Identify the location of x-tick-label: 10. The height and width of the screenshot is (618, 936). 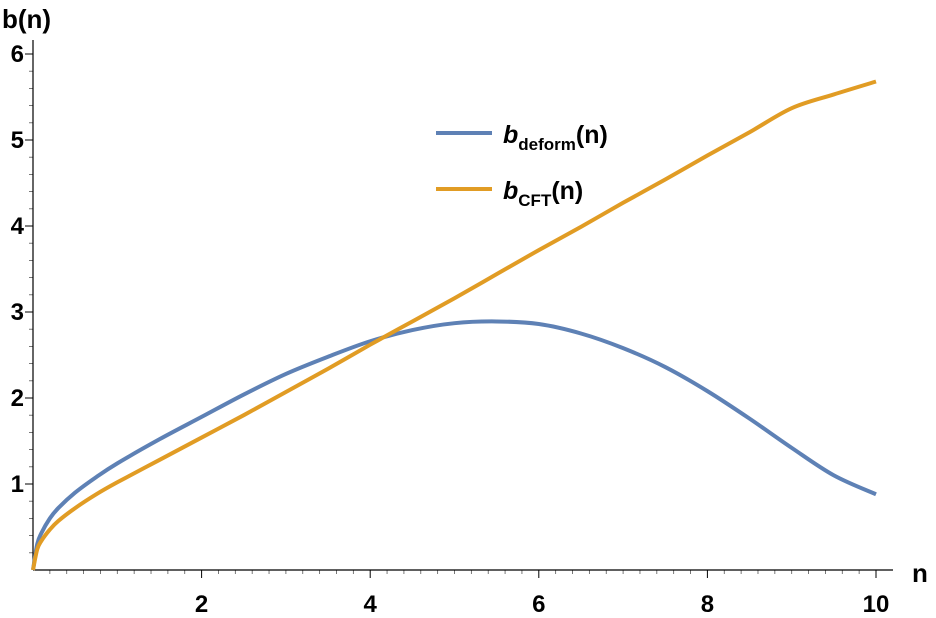
(876, 604).